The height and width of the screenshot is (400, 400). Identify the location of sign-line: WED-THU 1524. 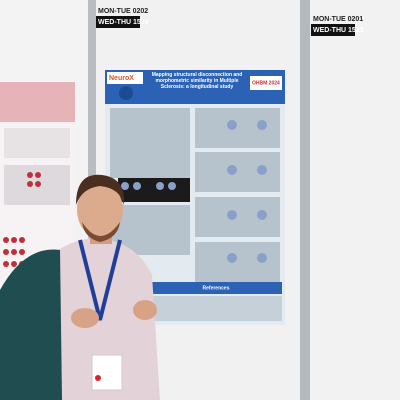
(123, 22).